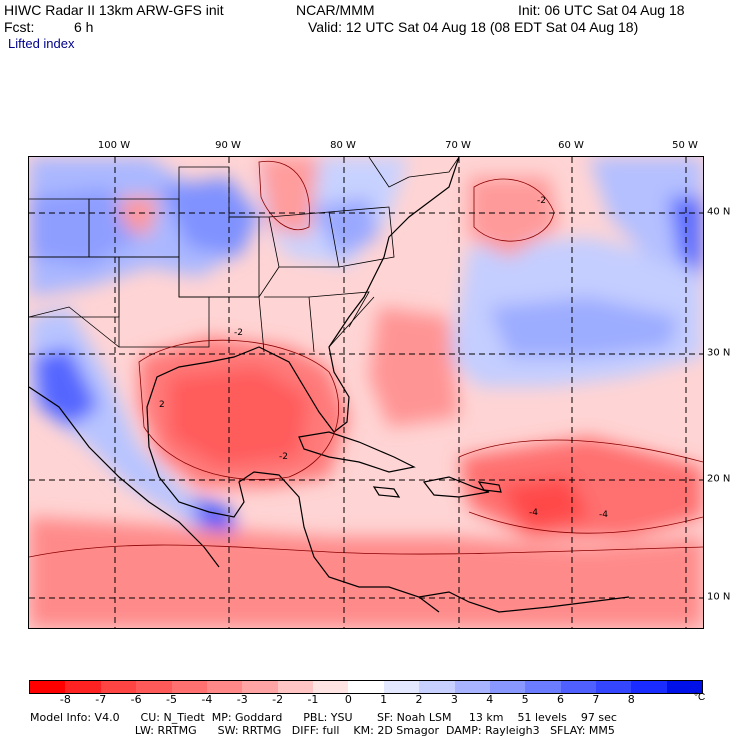 This screenshot has width=740, height=740. Describe the element at coordinates (84, 27) in the screenshot. I see `forecast-hour: 6 h` at that location.